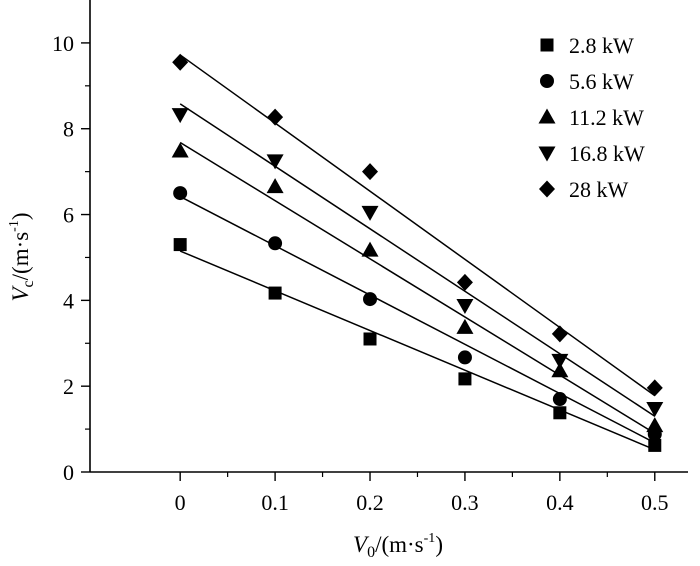 This screenshot has width=700, height=566. I want to click on legend-label-1: 5.6 kW, so click(601, 81).